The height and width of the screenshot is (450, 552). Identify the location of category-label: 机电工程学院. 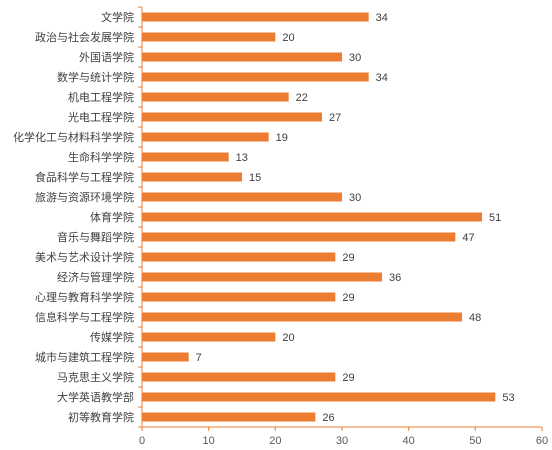
(101, 97).